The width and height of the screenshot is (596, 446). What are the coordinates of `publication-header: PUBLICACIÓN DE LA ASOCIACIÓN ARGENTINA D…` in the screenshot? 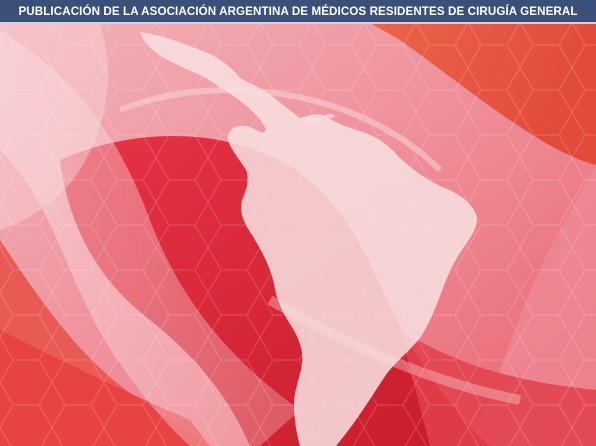 It's located at (298, 12).